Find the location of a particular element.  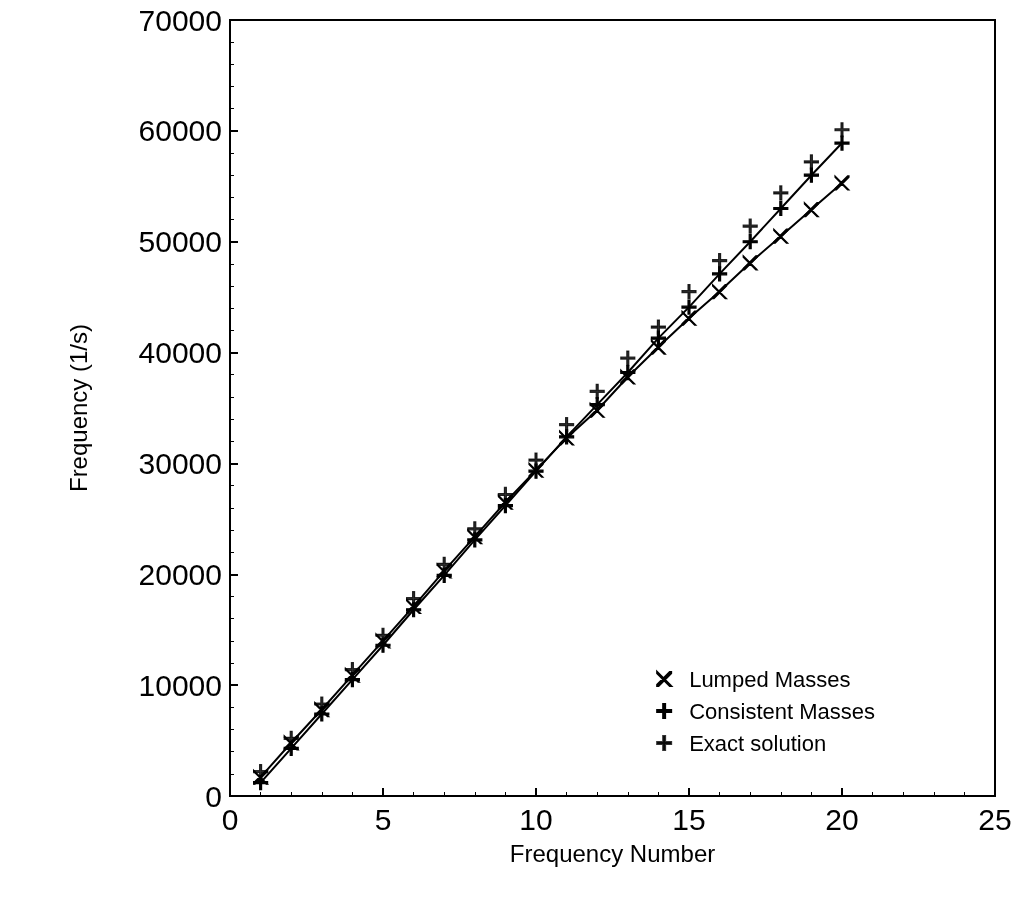

x-tick-label: 10 is located at coordinates (536, 819).